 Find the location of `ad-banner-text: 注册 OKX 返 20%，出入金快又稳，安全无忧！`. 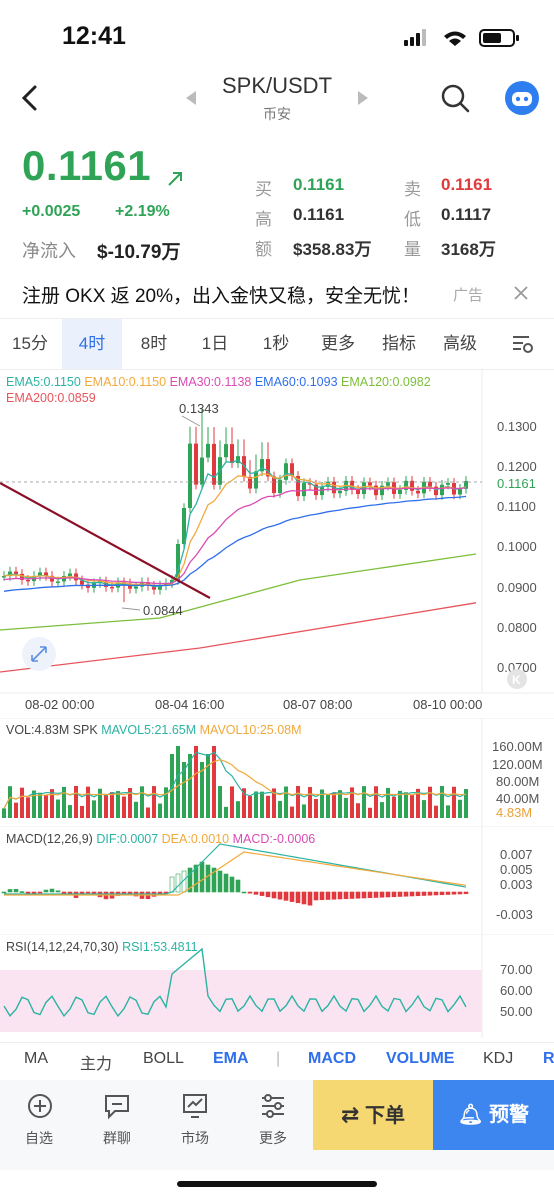

ad-banner-text: 注册 OKX 返 20%，出入金快又稳，安全无忧！ is located at coordinates (221, 296).